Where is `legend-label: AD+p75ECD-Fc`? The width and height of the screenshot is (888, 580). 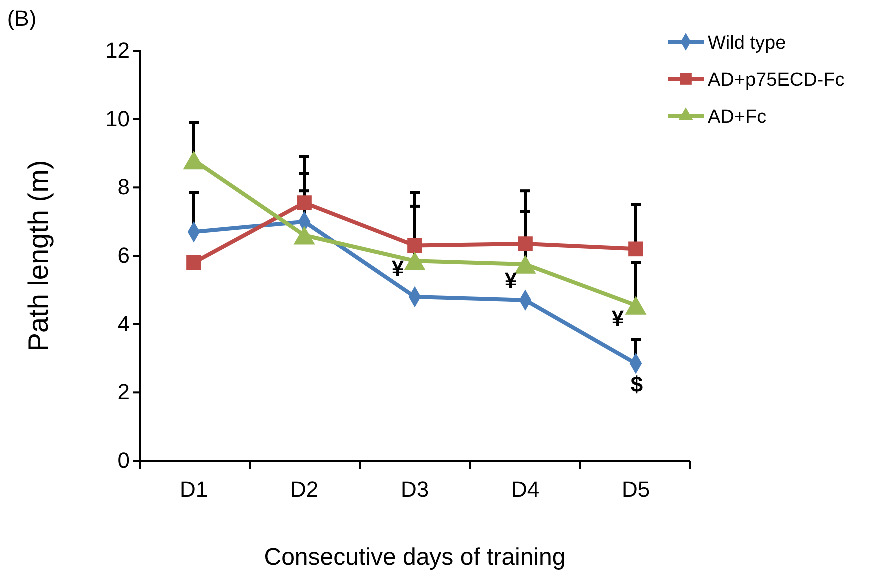 legend-label: AD+p75ECD-Fc is located at coordinates (776, 80).